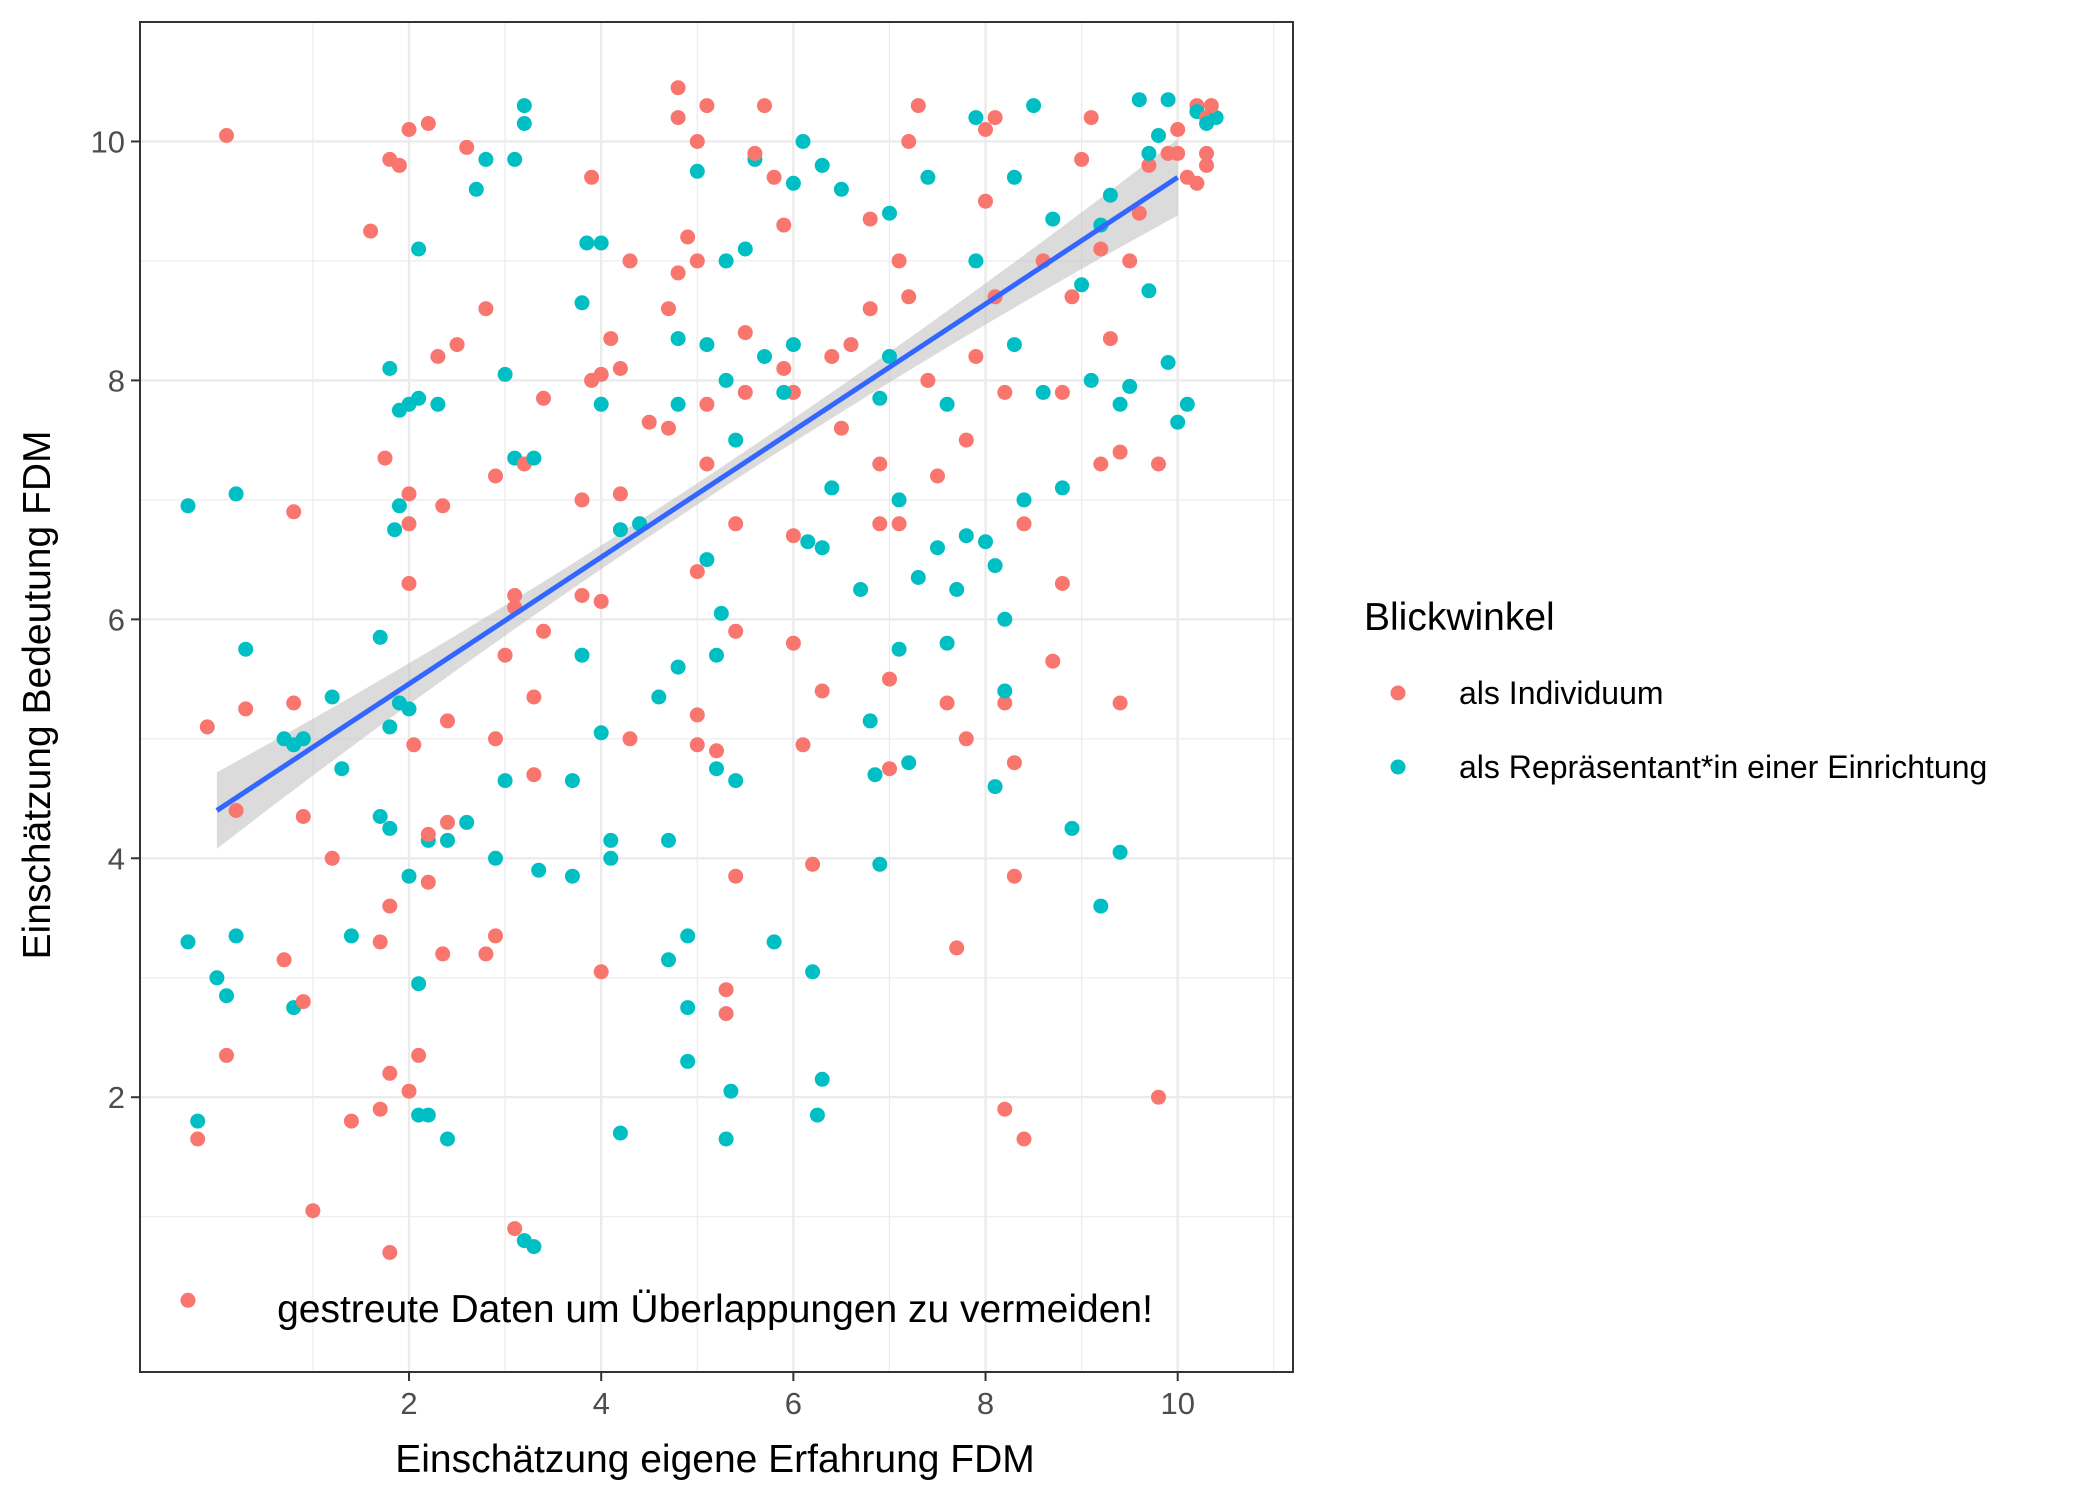  I want to click on x-tick-label: 2, so click(408, 1403).